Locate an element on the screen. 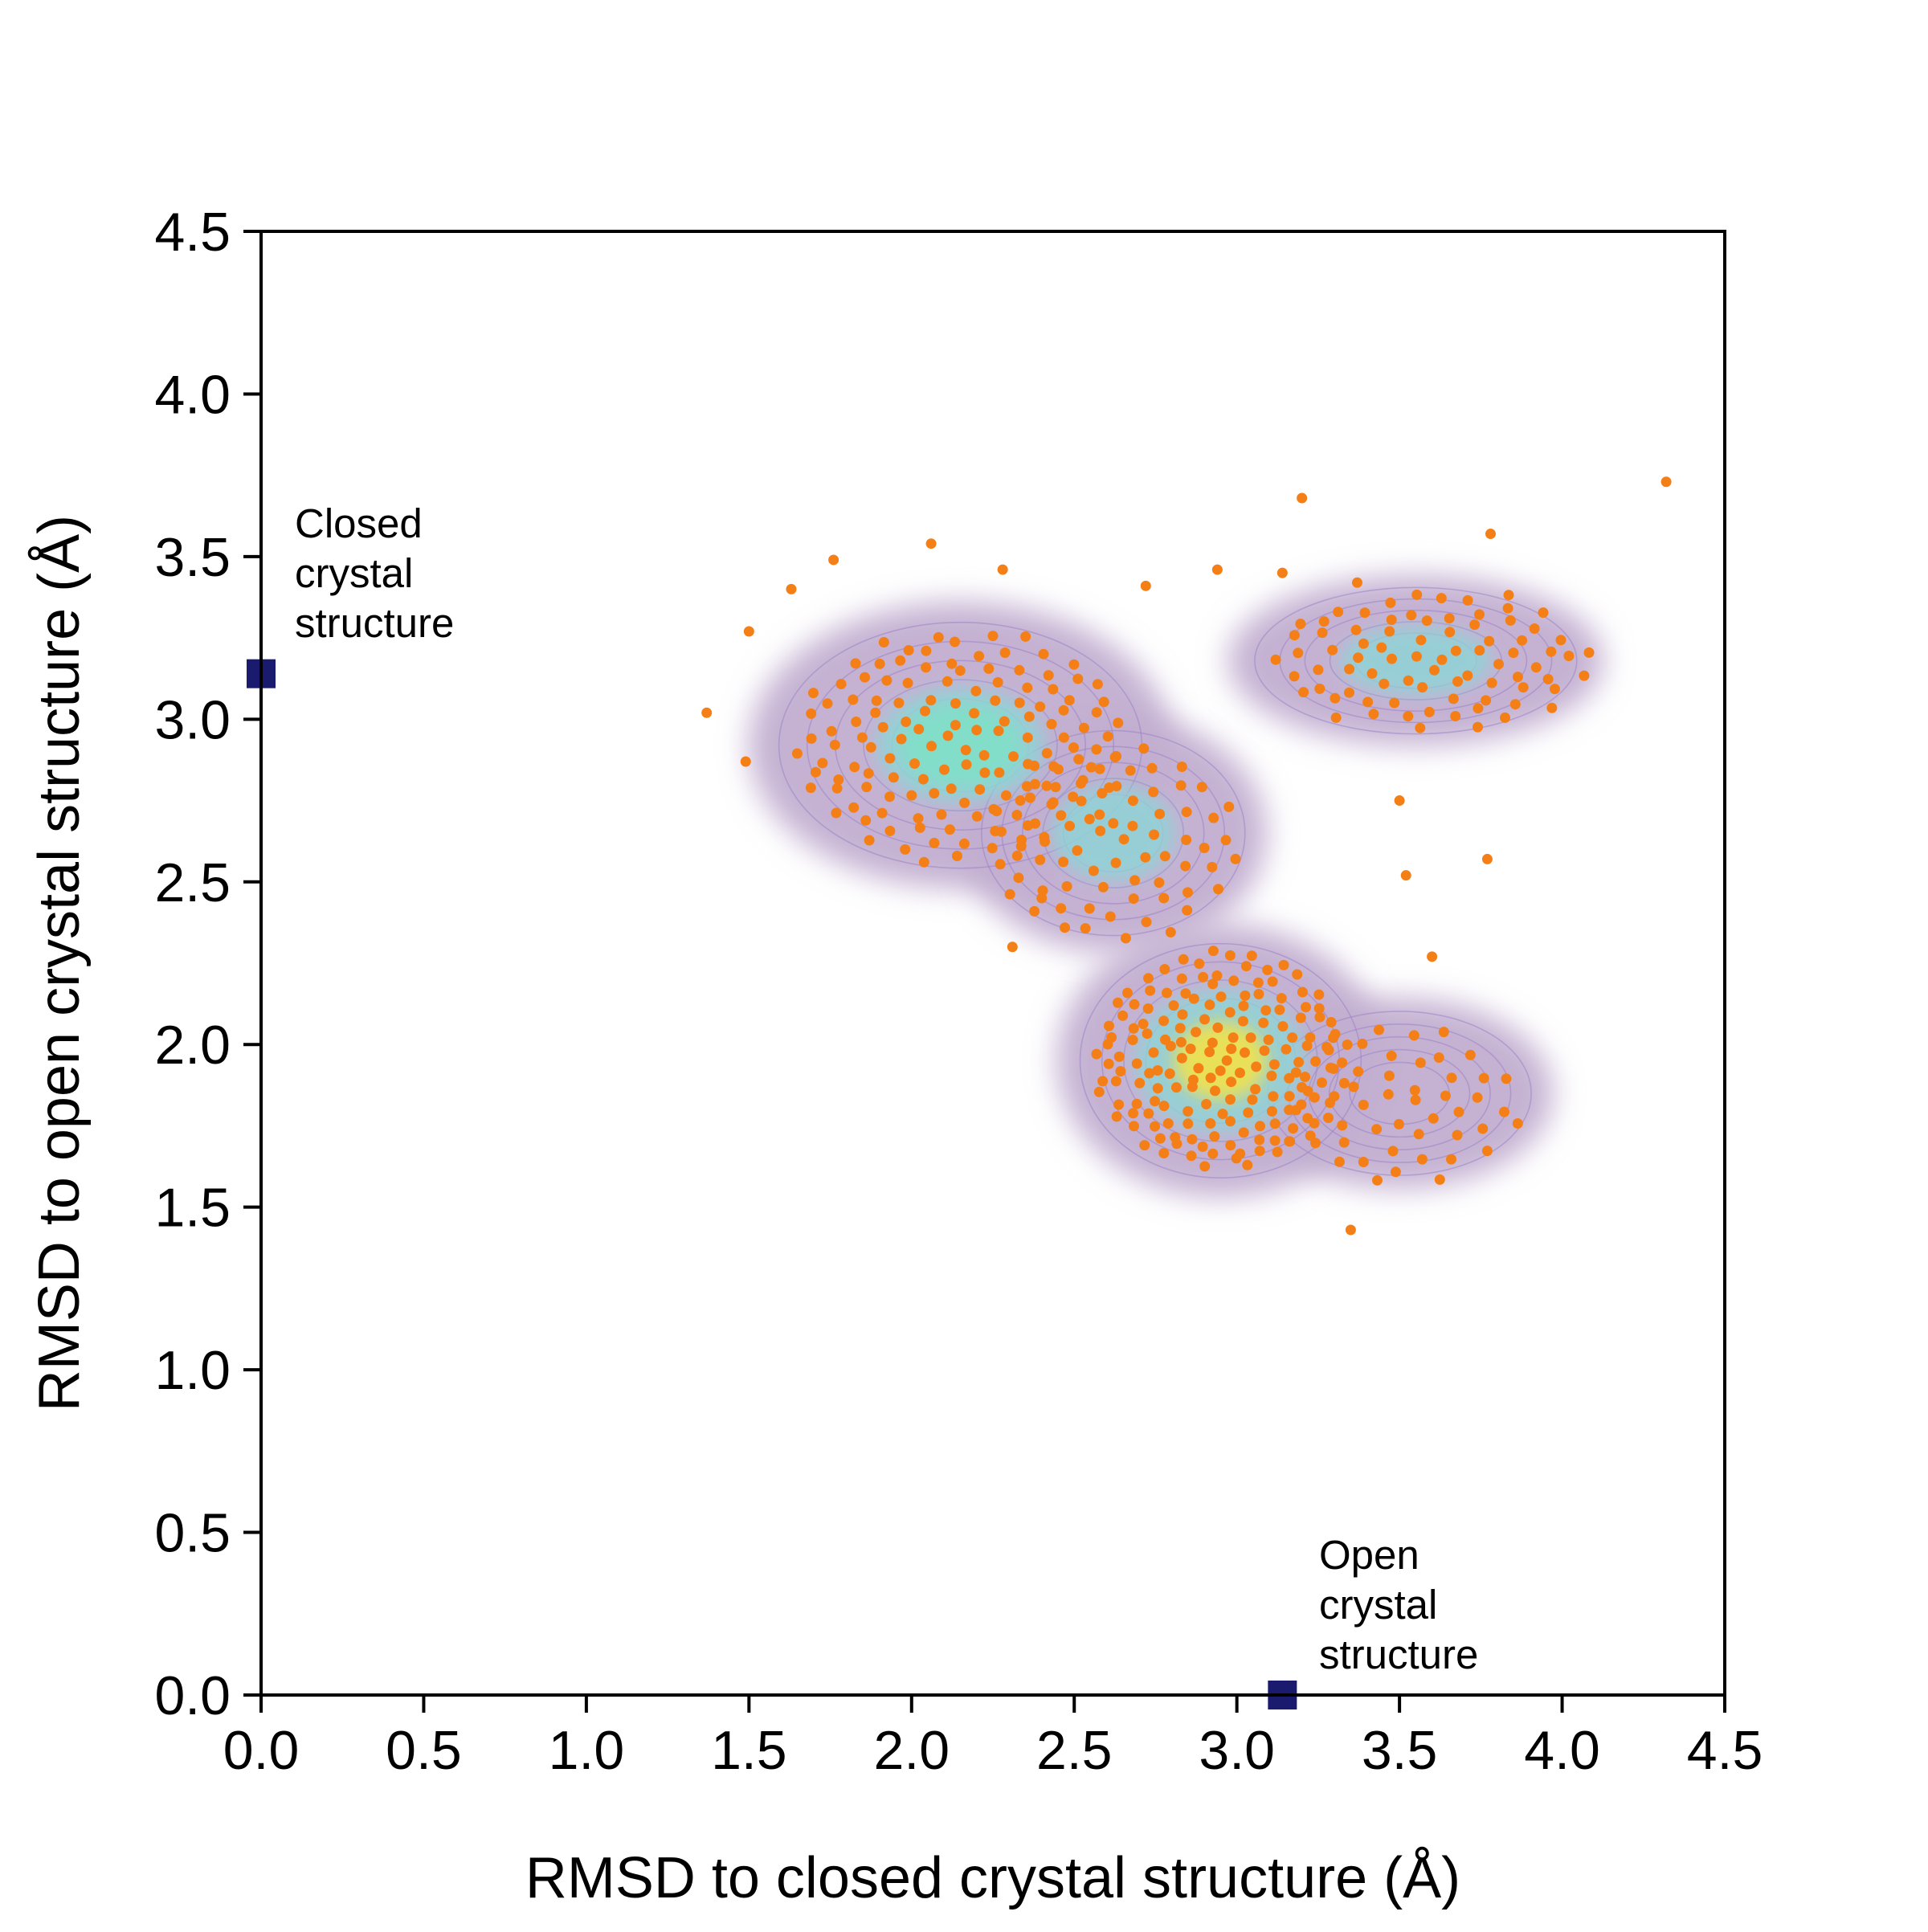  y-tick-label: 1.0 is located at coordinates (192, 1371).